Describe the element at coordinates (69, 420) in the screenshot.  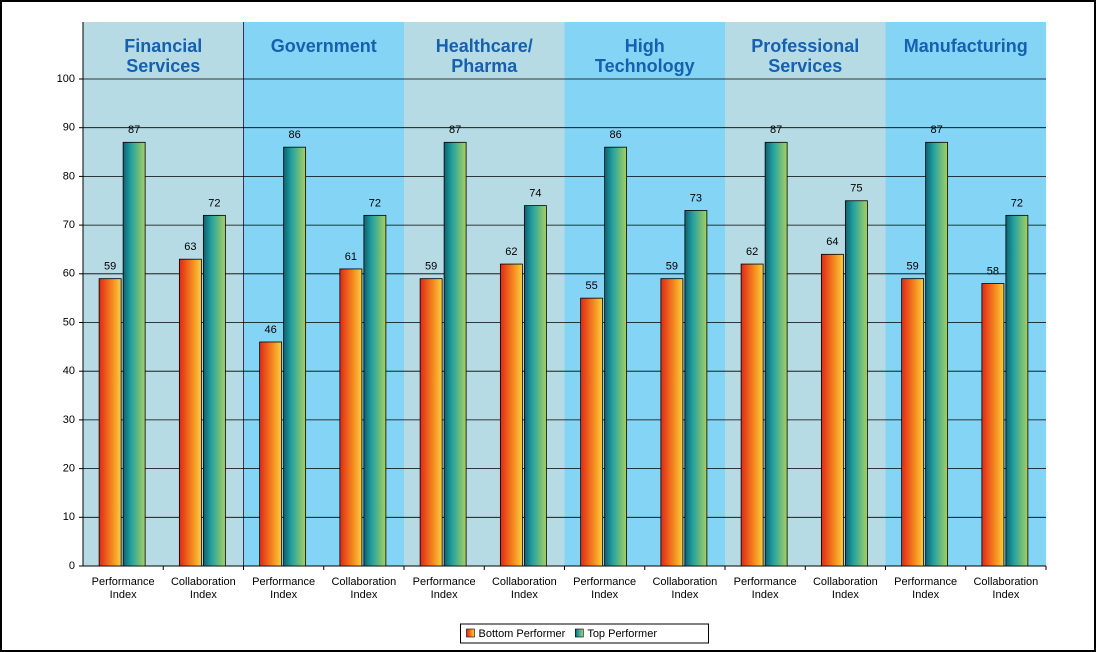
I see `y-tick-label: 30` at that location.